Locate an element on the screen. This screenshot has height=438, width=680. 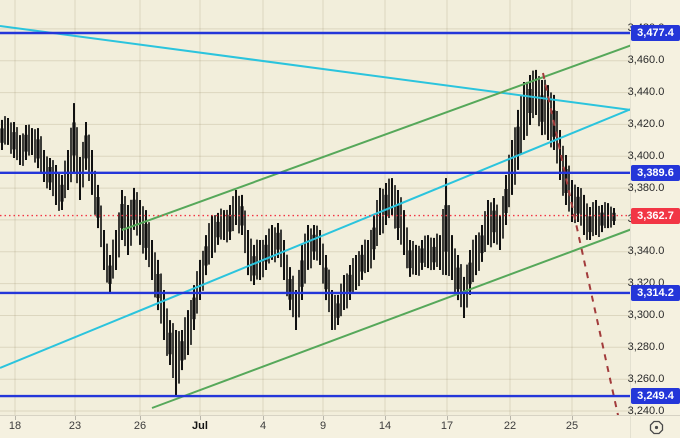
time-axis-label: 4 is located at coordinates (263, 426).